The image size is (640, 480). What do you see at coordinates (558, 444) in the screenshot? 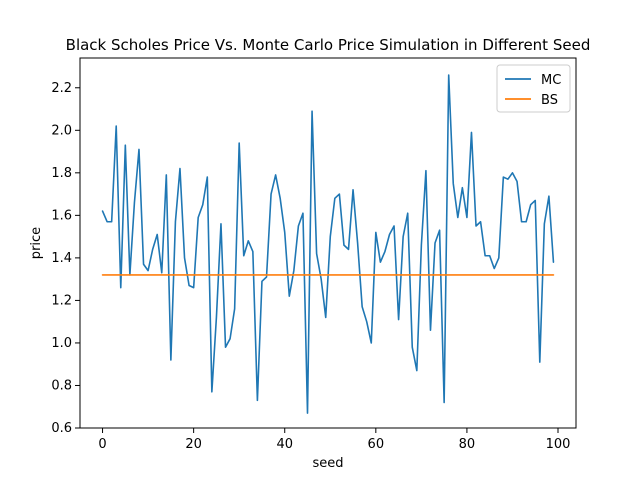
I see `x-tick-label: 100` at bounding box center [558, 444].